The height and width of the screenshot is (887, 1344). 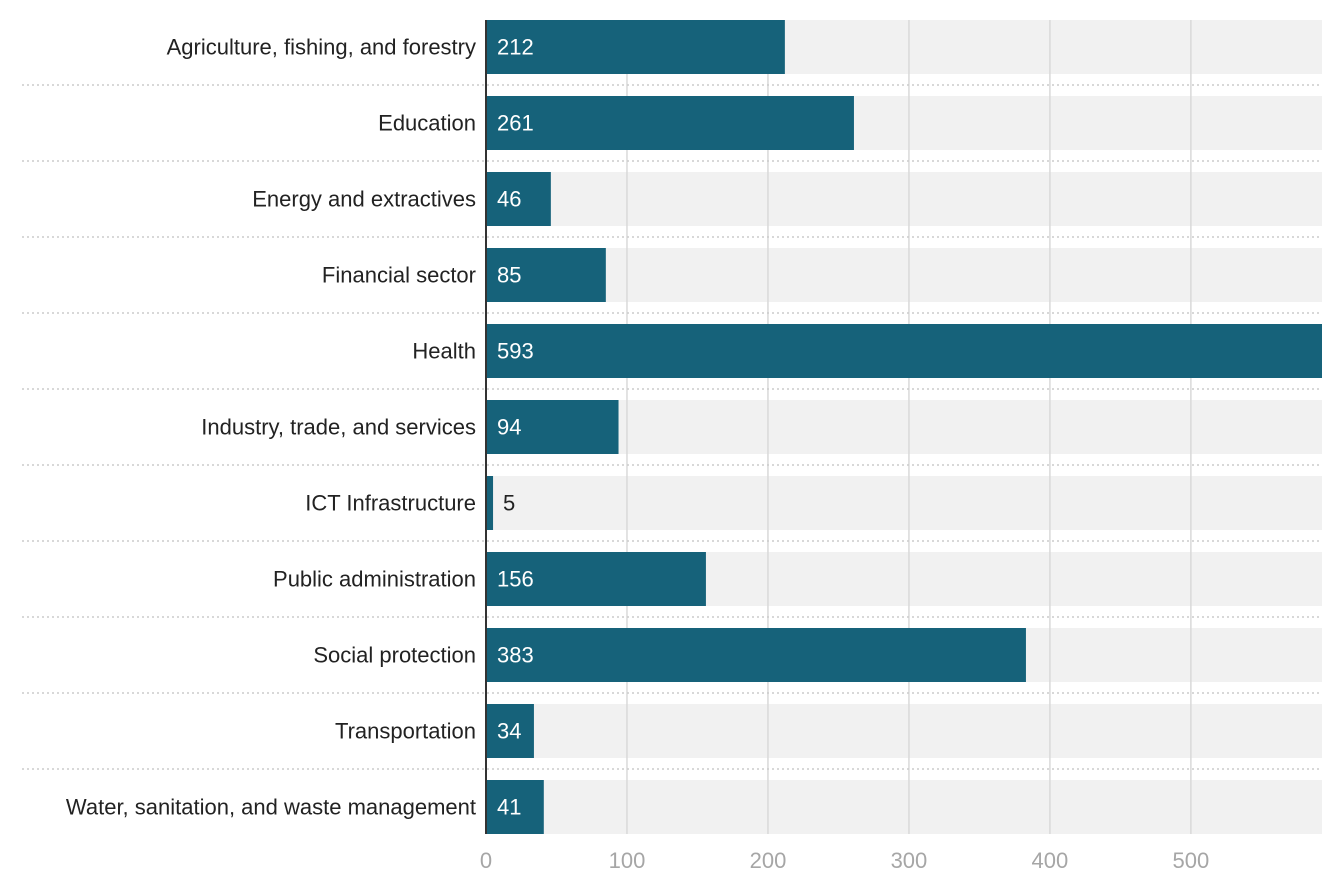 I want to click on data-label: 85, so click(x=509, y=275).